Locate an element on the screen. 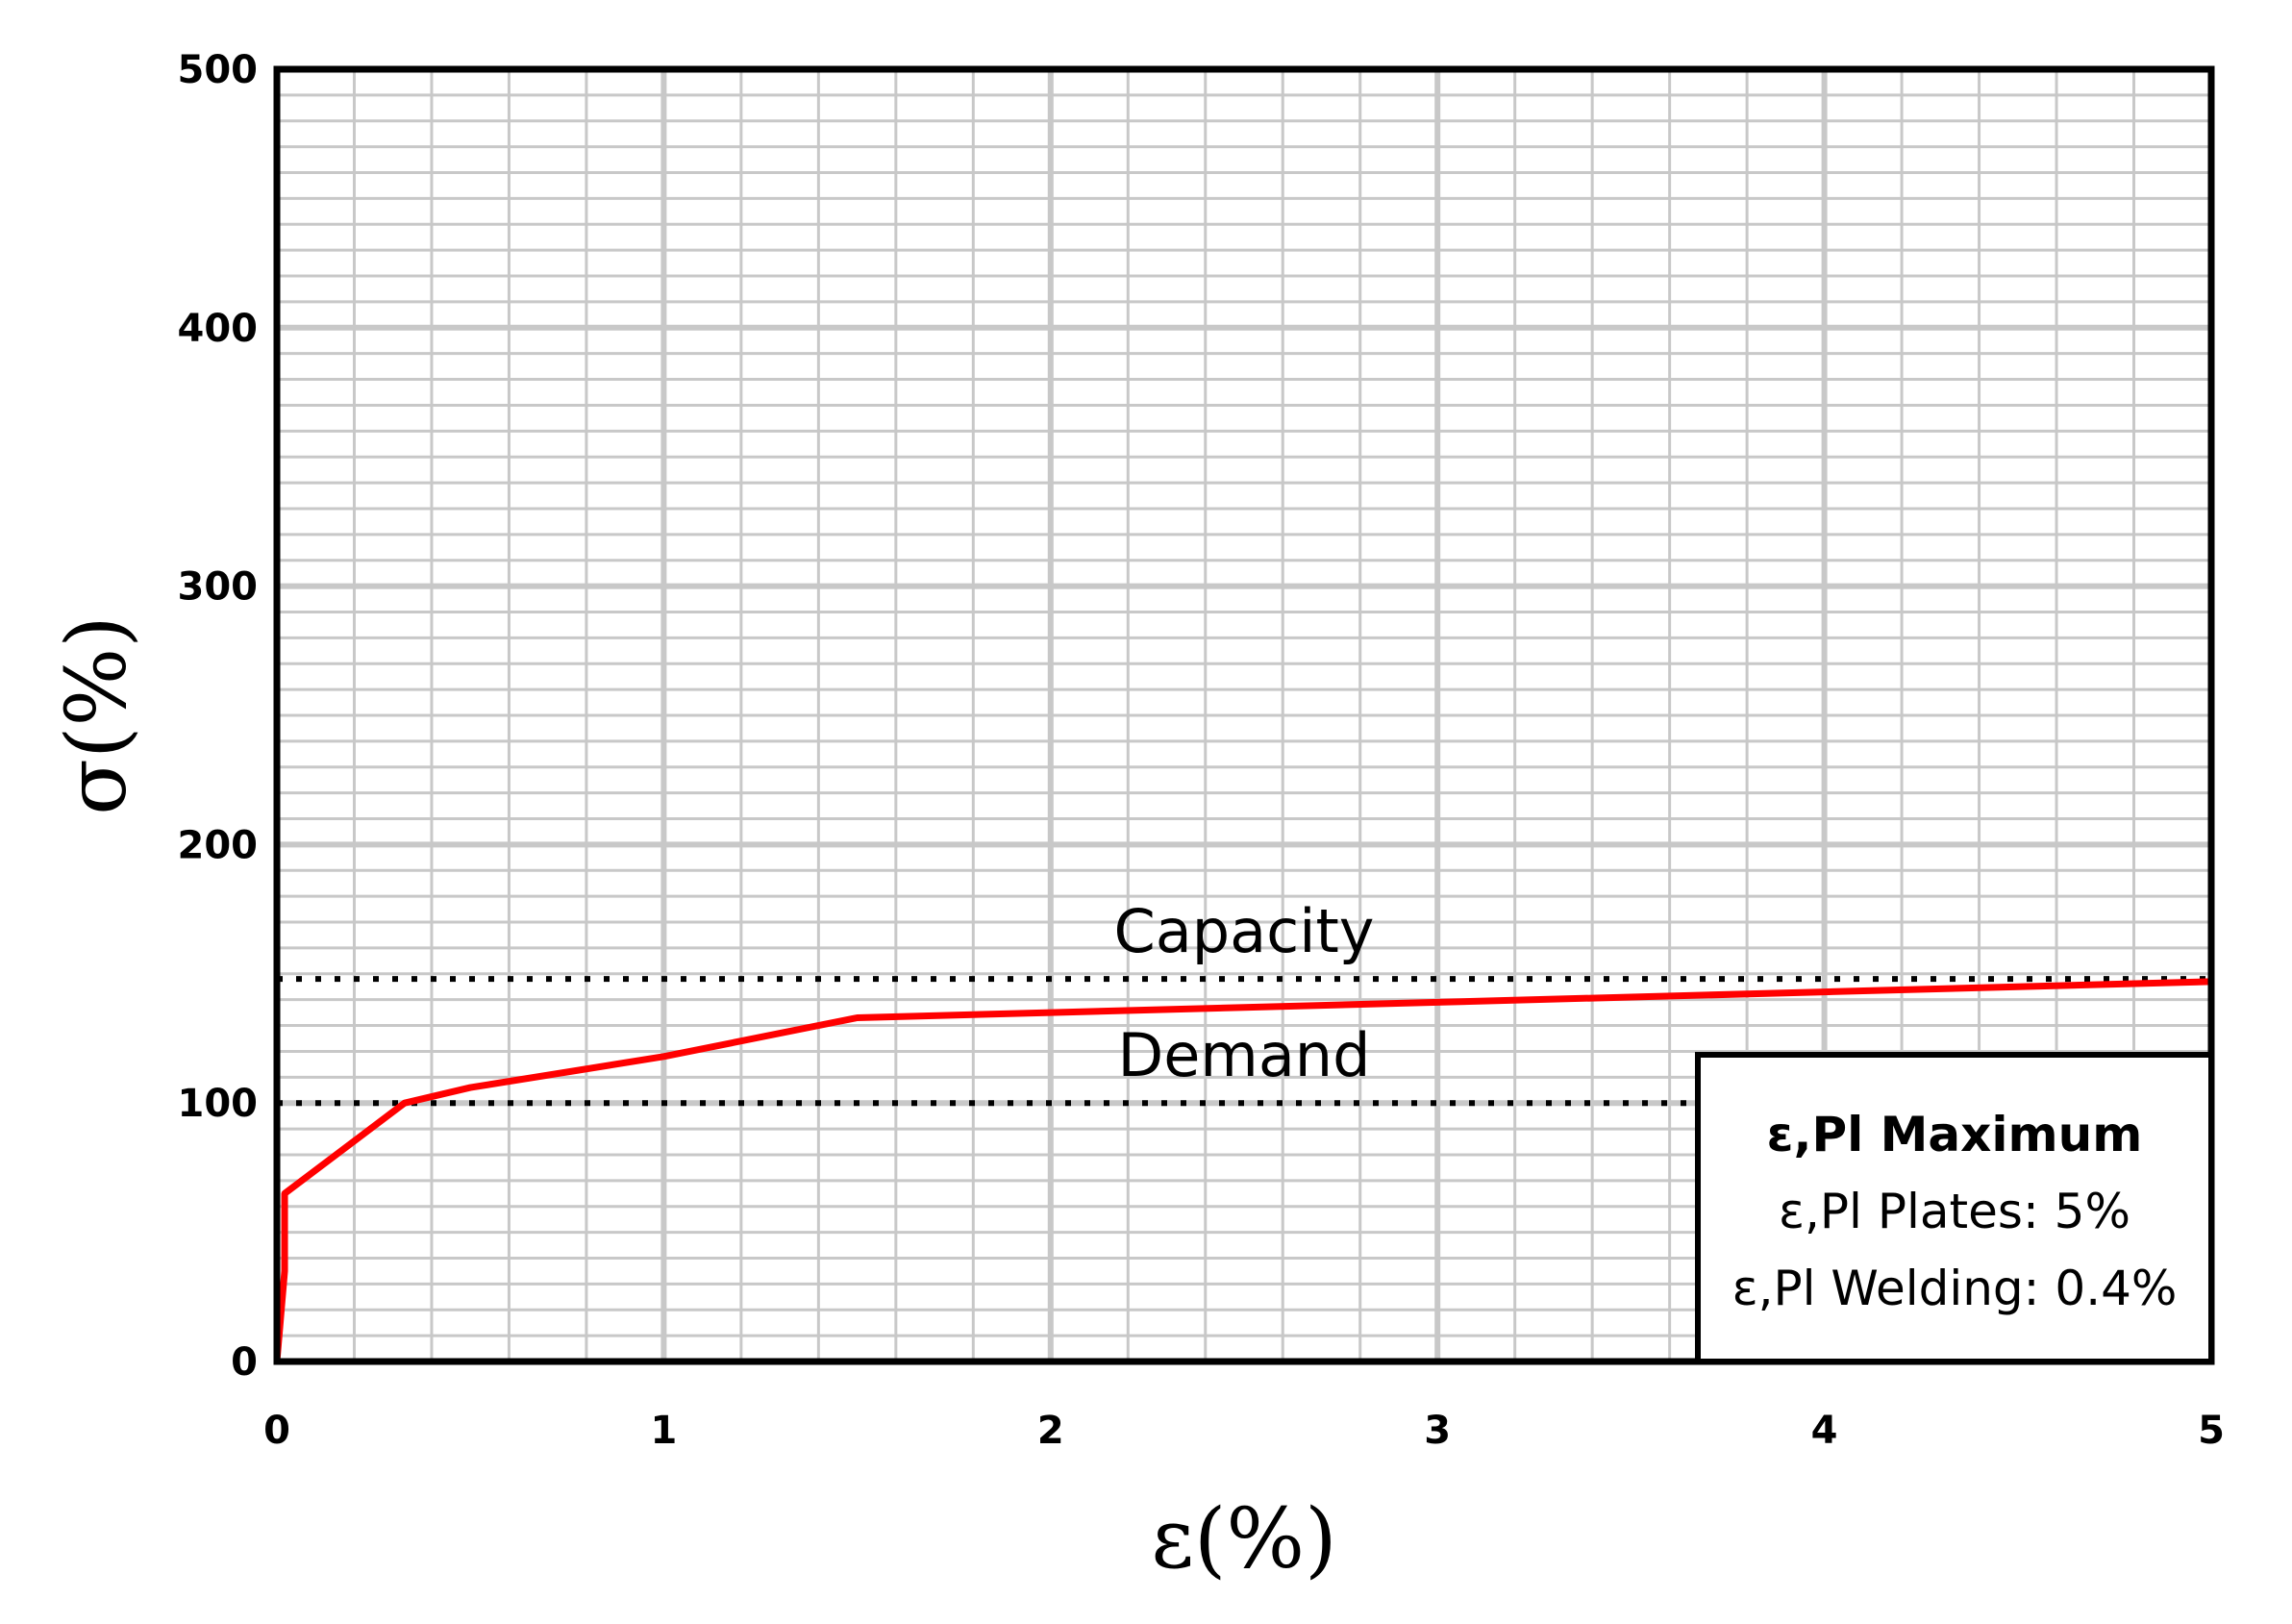 This screenshot has width=2292, height=1624. legend-title: ε,Pl Maximum is located at coordinates (1955, 1134).